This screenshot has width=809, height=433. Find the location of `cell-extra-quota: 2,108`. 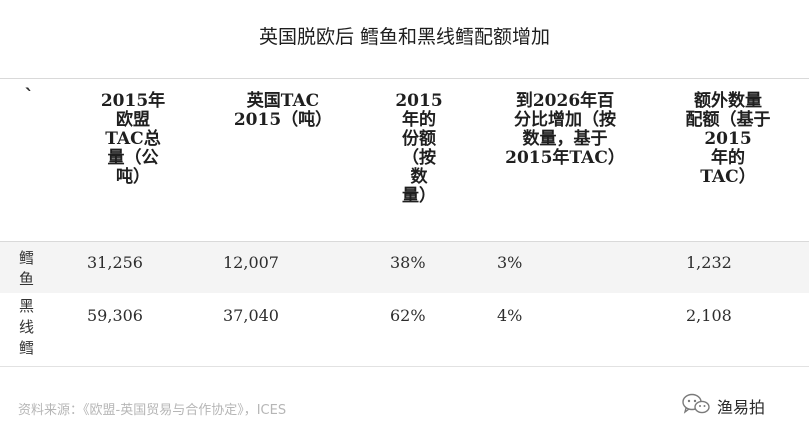

cell-extra-quota: 2,108 is located at coordinates (709, 315).